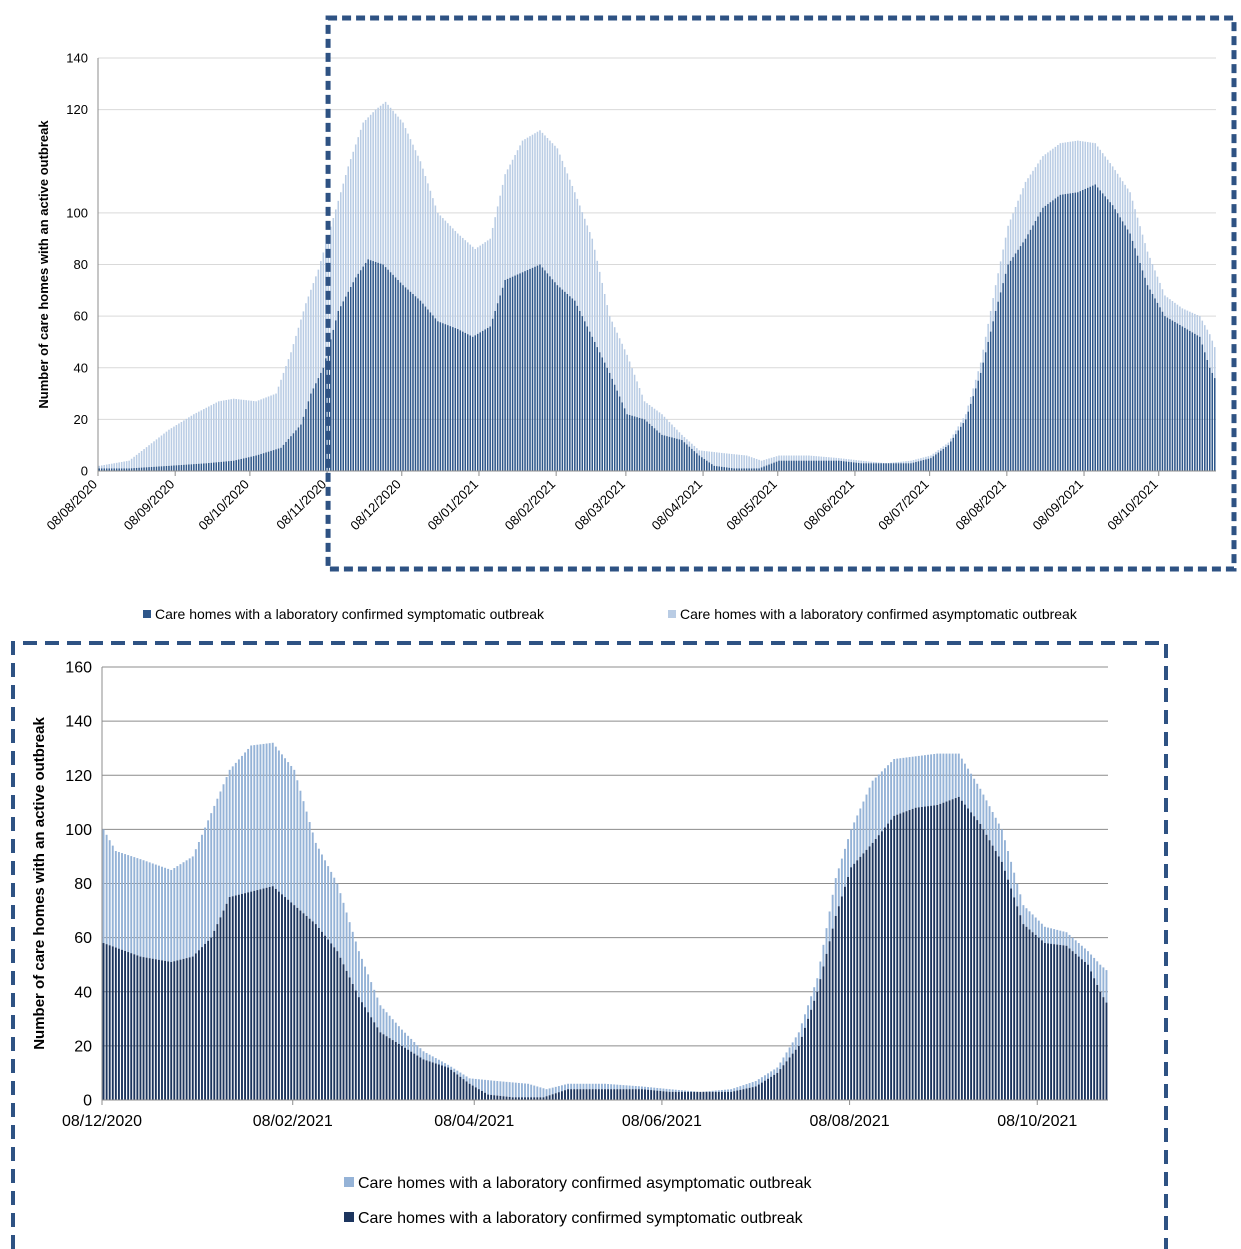 The height and width of the screenshot is (1249, 1241). Describe the element at coordinates (903, 505) in the screenshot. I see `x-tick-label: 08/07/2021` at that location.